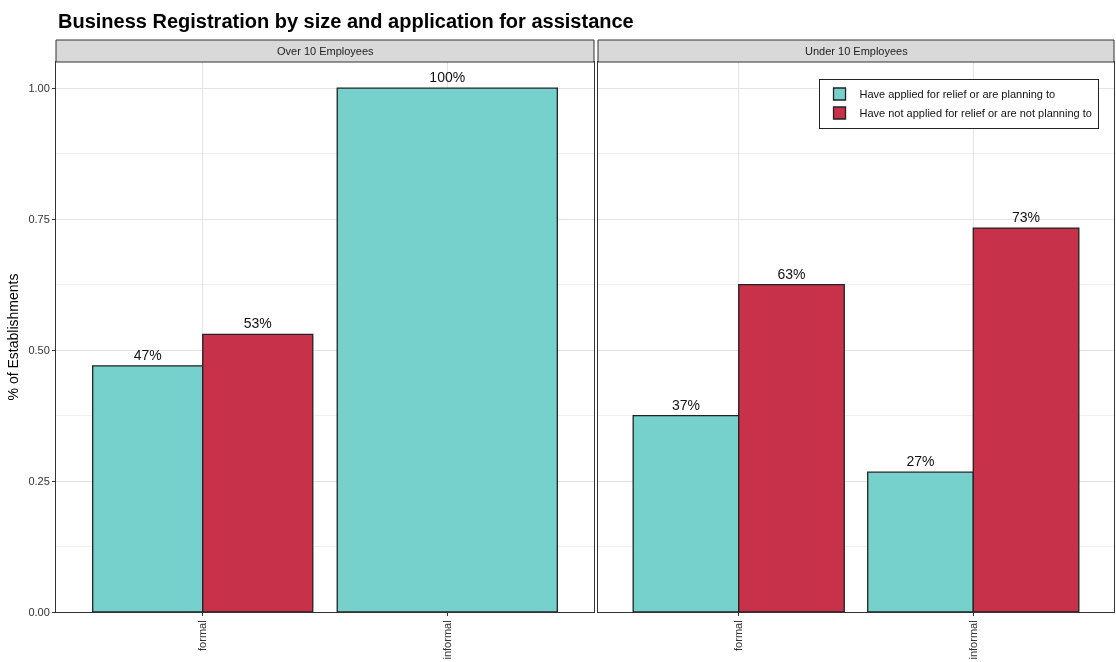  What do you see at coordinates (791, 273) in the screenshot?
I see `data-label: 63%` at bounding box center [791, 273].